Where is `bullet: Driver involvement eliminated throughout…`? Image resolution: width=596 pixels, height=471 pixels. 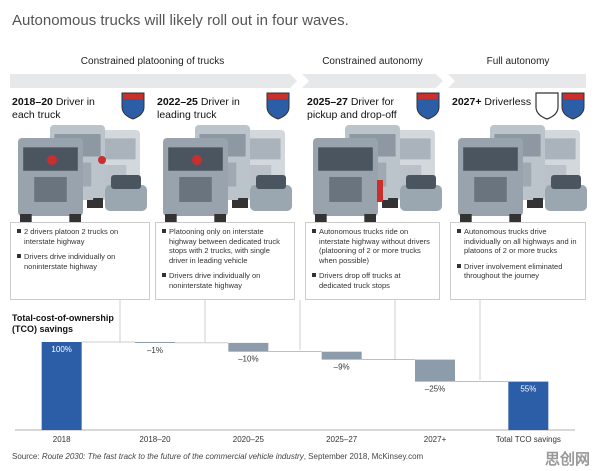
bullet: Driver involvement eliminated throughout… is located at coordinates (518, 271).